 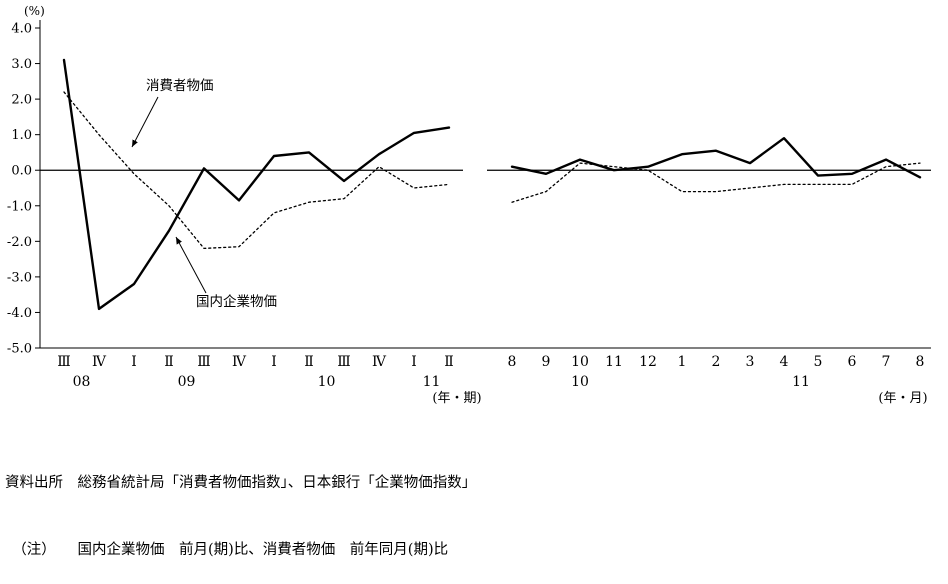 I want to click on source-note: 資料出所 総務省統計局「消費者物価指数」、日本銀行「企業物価指数」, so click(x=241, y=482).